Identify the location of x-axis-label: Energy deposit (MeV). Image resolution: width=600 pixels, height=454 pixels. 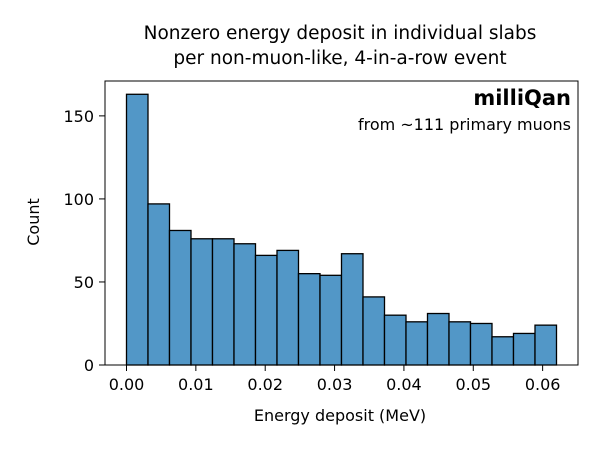
(340, 415).